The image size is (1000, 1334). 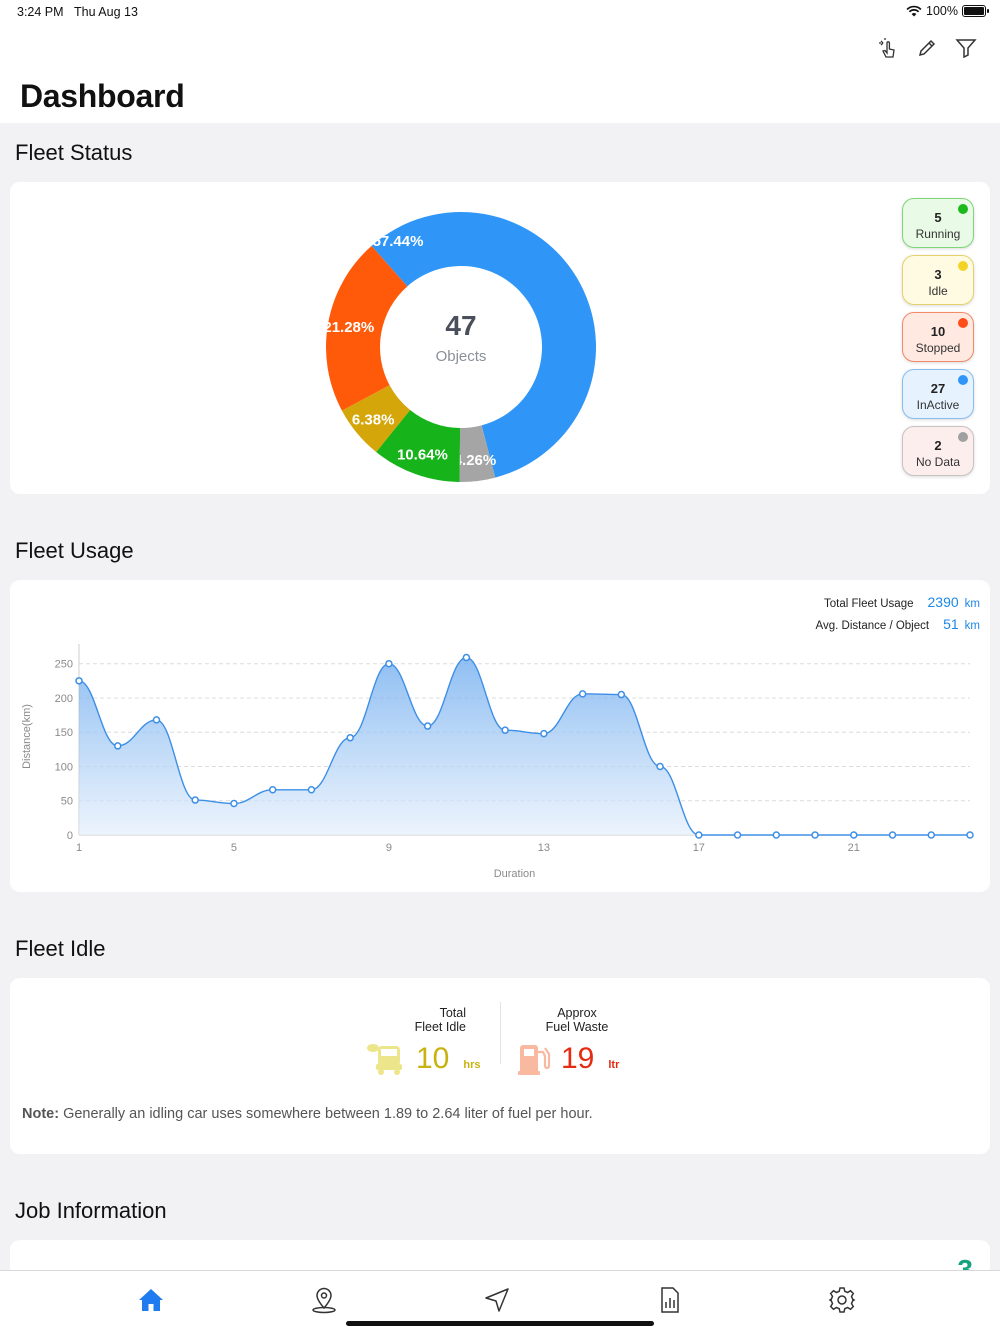 I want to click on donut-slice-stopped, so click(x=367, y=328).